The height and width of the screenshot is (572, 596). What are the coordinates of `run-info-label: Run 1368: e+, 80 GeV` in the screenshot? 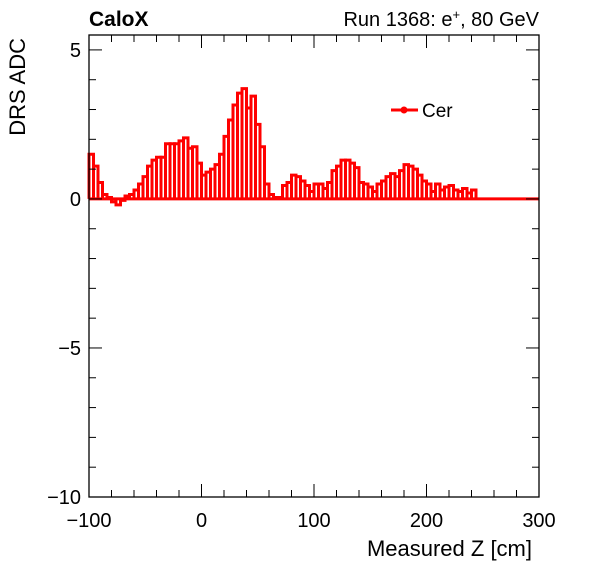 It's located at (441, 19).